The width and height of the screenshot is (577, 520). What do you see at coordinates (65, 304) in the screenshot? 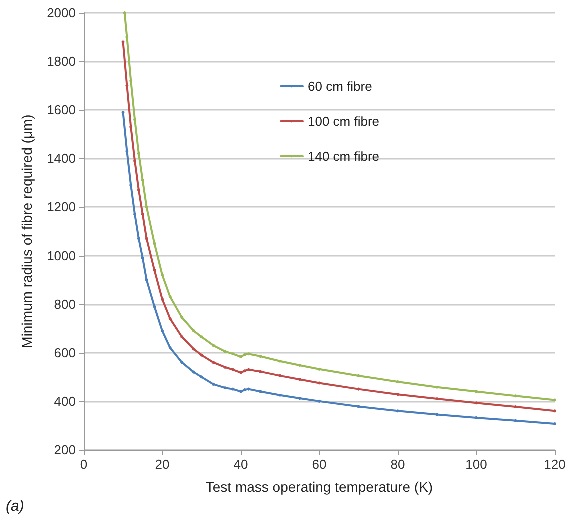
I see `y-tick-label: 800` at bounding box center [65, 304].